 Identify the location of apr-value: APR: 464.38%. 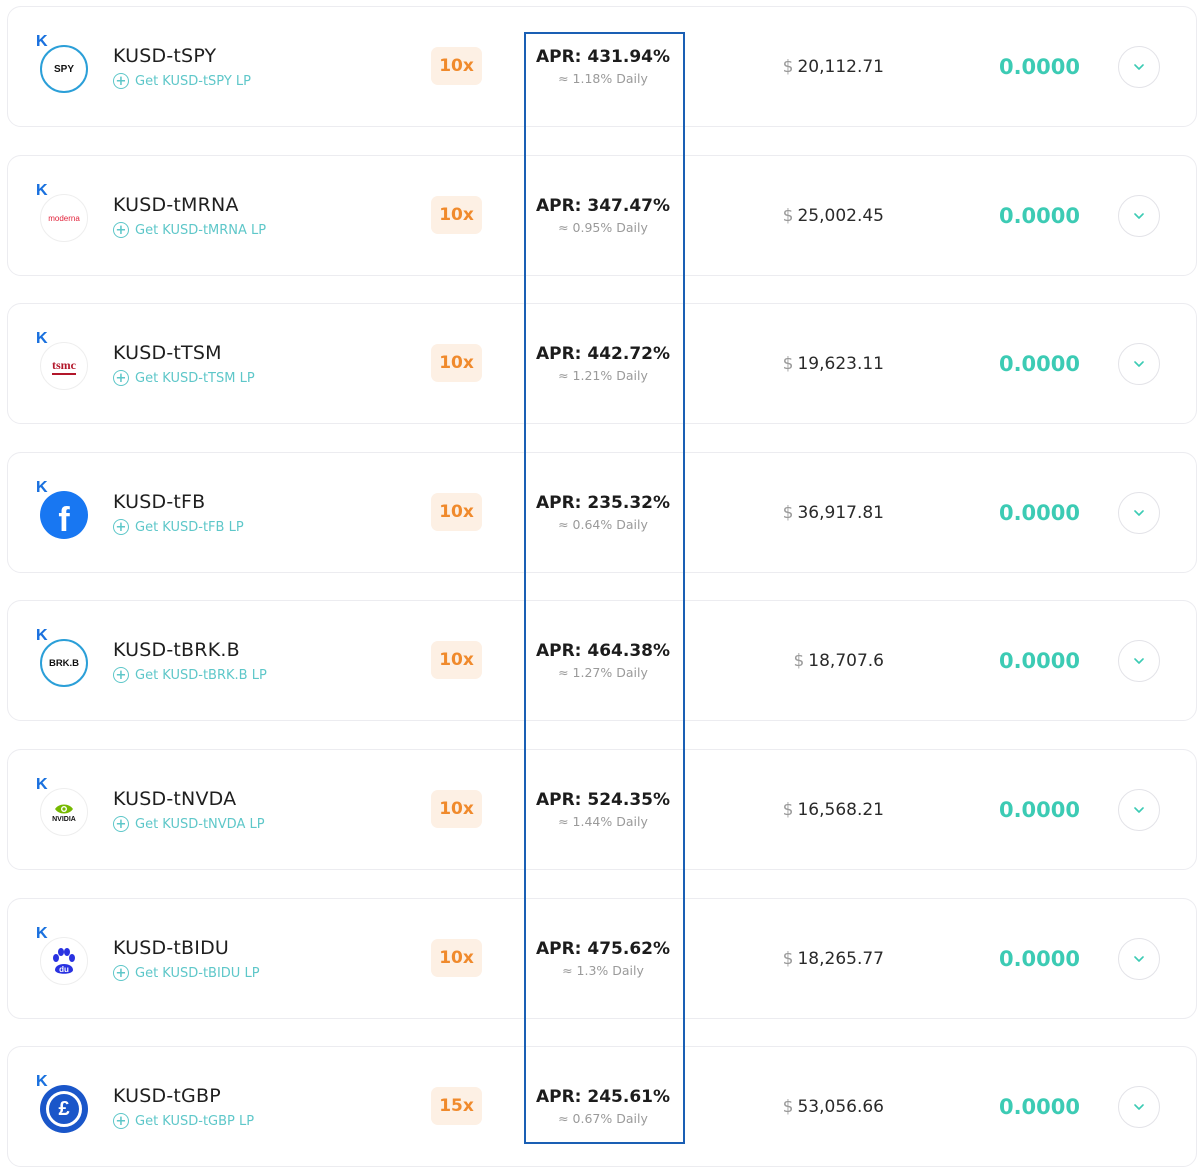
(603, 651).